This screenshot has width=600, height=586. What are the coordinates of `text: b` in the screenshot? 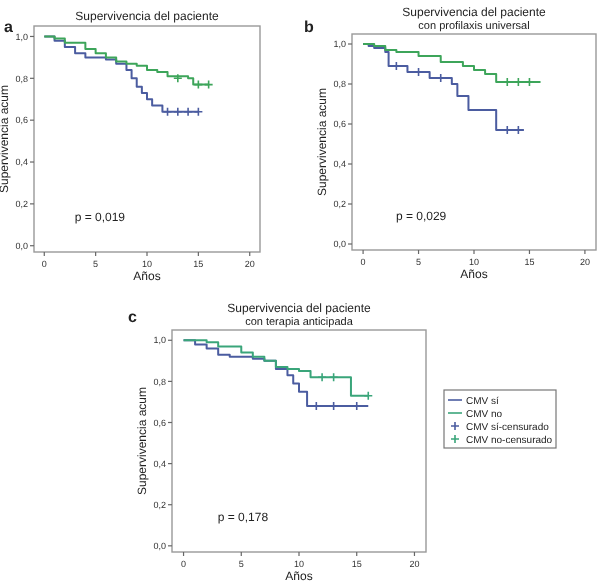 It's located at (309, 27).